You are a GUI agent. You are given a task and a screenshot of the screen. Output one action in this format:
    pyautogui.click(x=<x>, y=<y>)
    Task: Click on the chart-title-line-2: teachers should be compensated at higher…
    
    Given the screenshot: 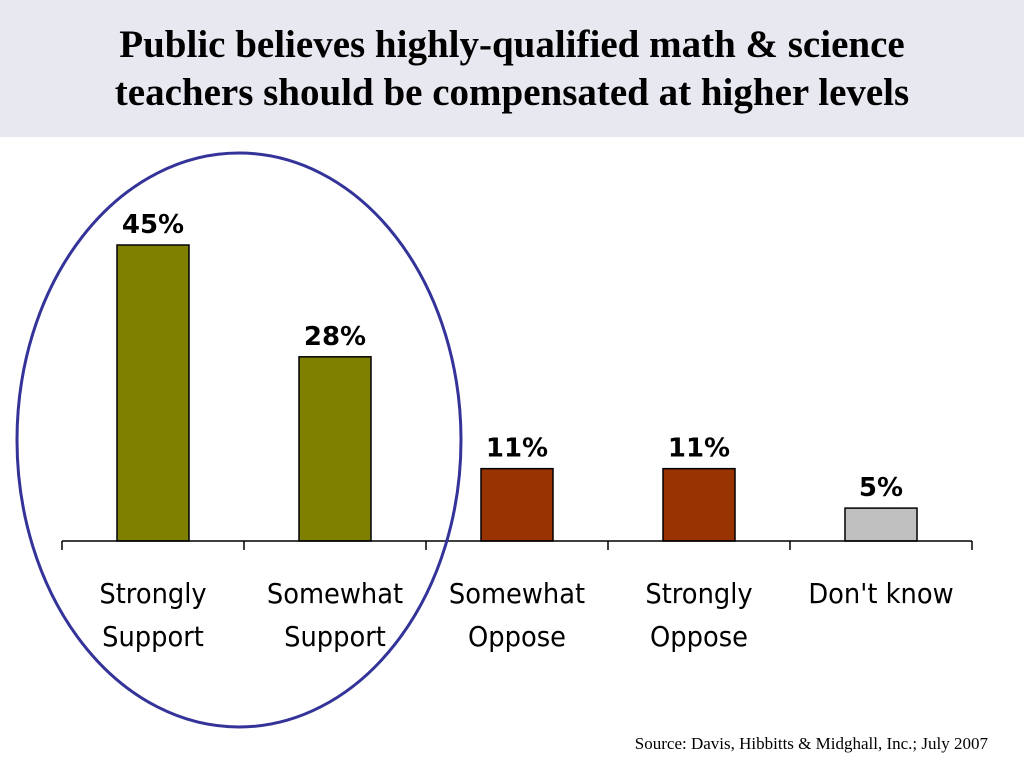 What is the action you would take?
    pyautogui.click(x=512, y=92)
    